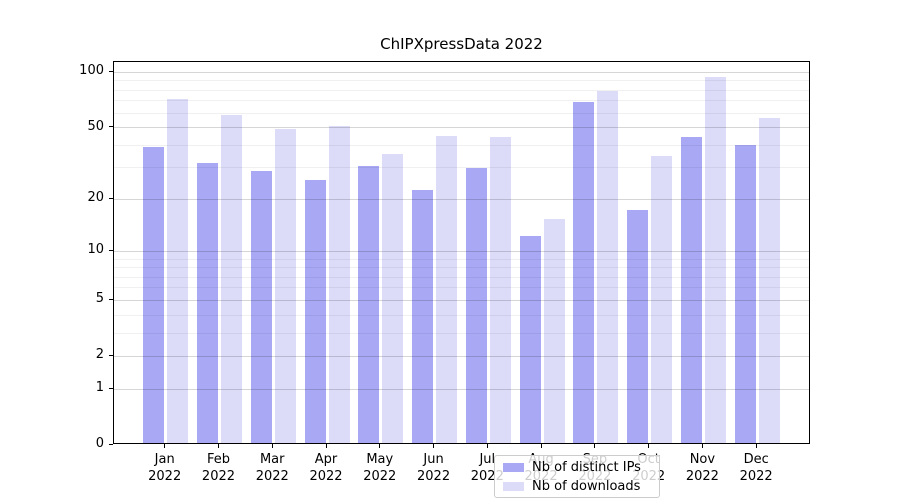 This screenshot has height=500, width=900. I want to click on x-axis-label: Mar 2022, so click(272, 468).